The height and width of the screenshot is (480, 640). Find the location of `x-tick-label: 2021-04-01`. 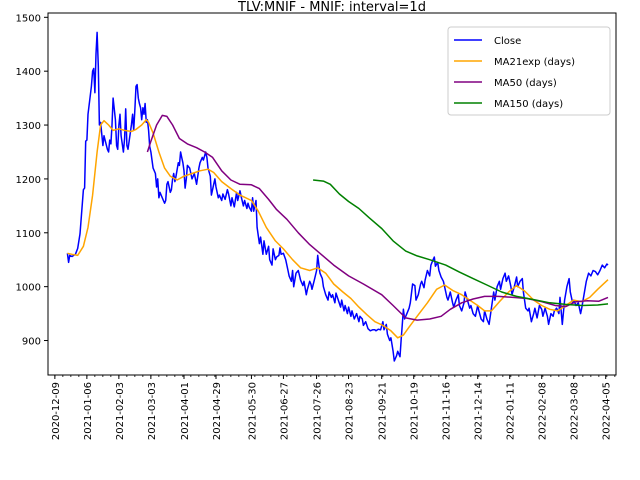

x-tick-label: 2021-04-01 is located at coordinates (185, 411).